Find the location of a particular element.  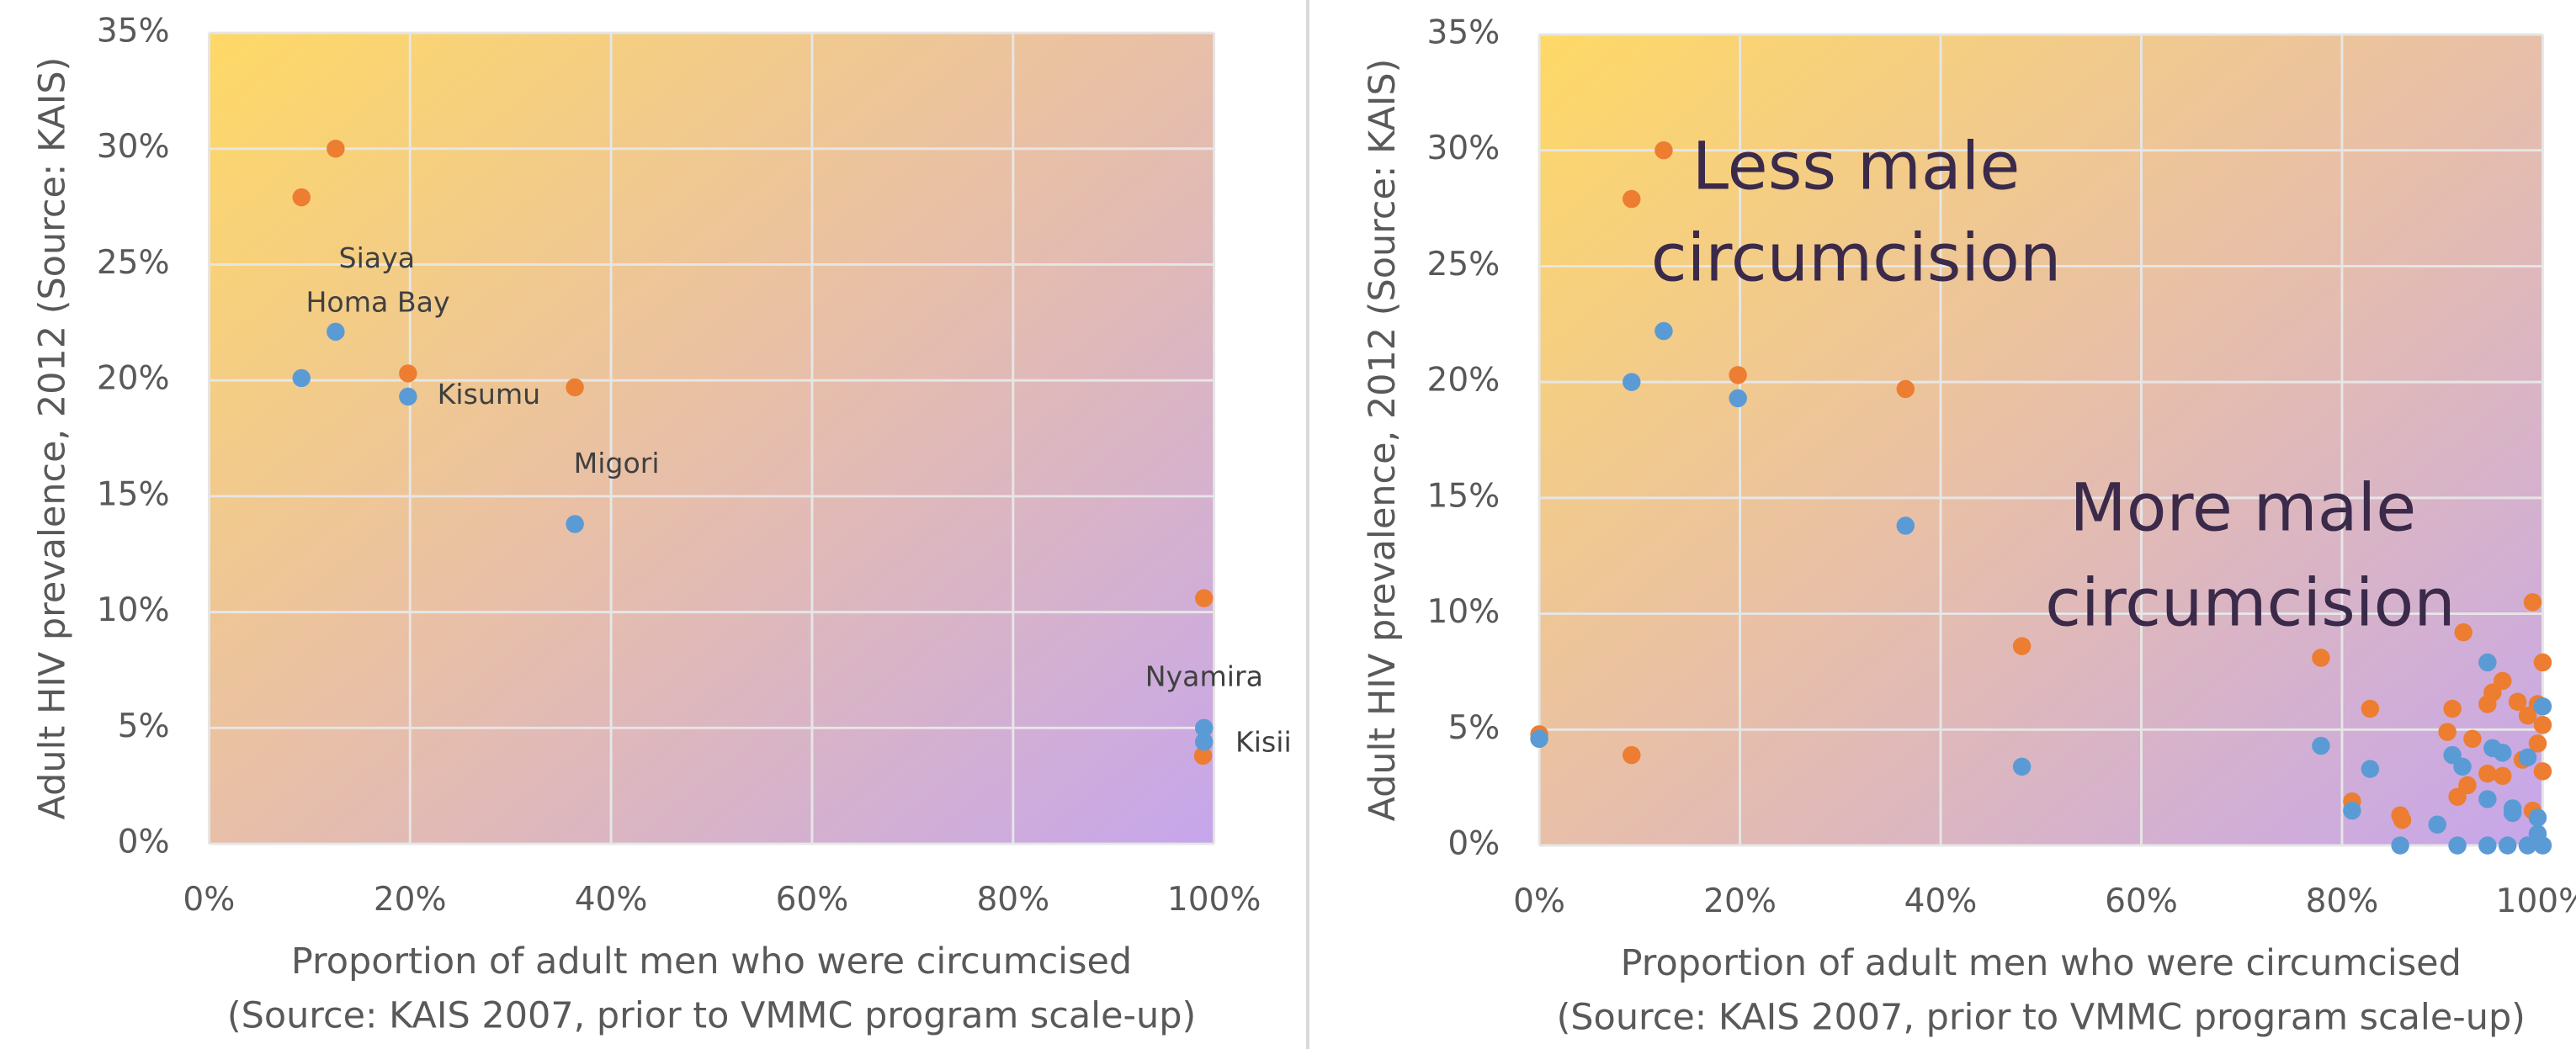

annotation: Siaya is located at coordinates (377, 257).